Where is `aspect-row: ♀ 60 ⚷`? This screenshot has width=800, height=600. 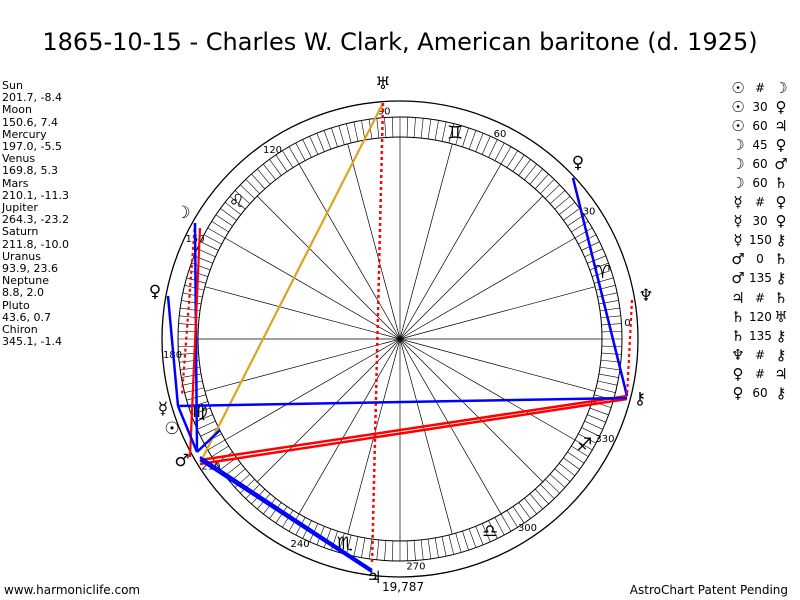
aspect-row: ♀ 60 ⚷ is located at coordinates (759, 393).